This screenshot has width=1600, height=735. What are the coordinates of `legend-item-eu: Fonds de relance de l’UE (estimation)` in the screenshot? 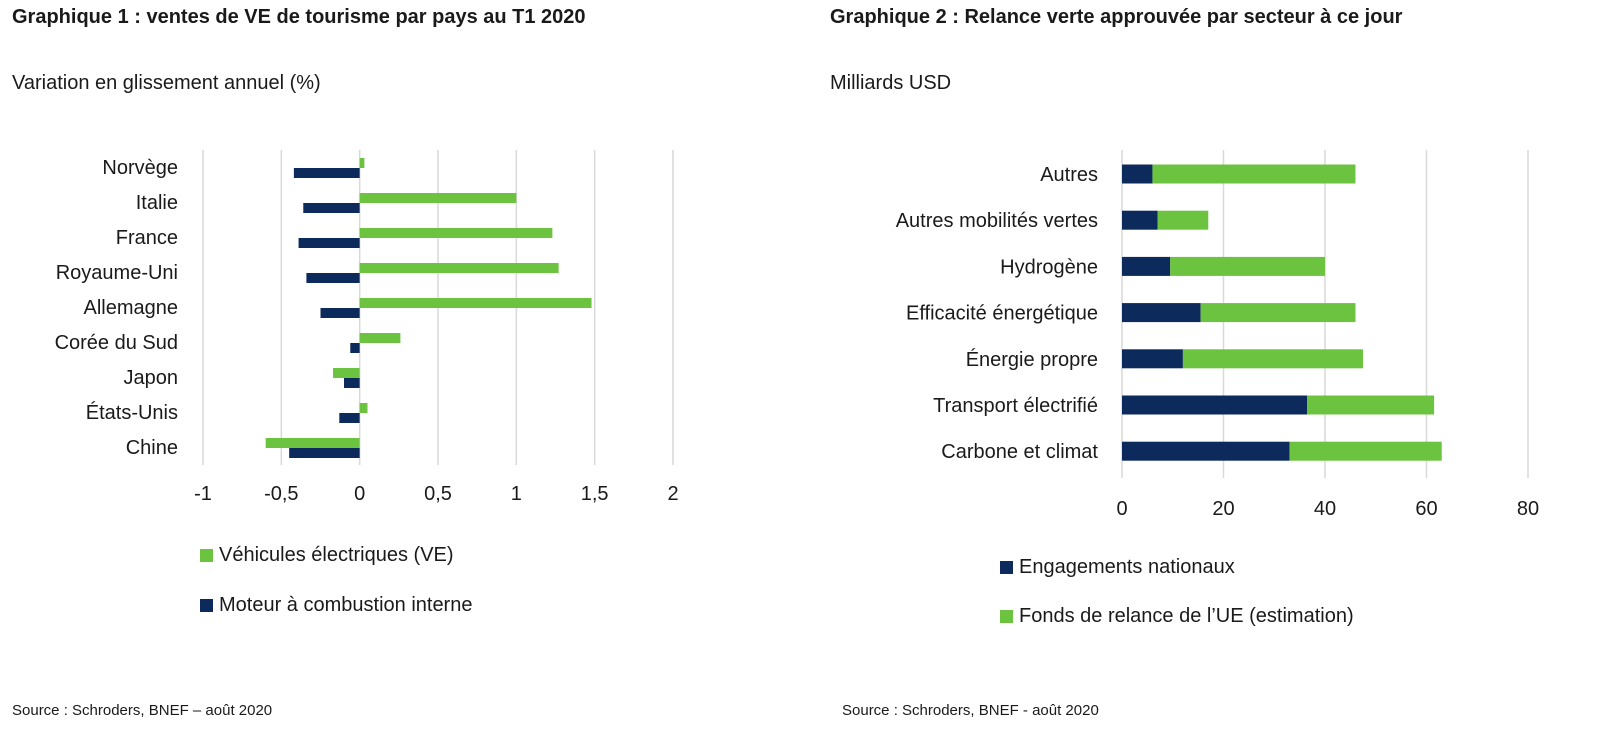 It's located at (1177, 616).